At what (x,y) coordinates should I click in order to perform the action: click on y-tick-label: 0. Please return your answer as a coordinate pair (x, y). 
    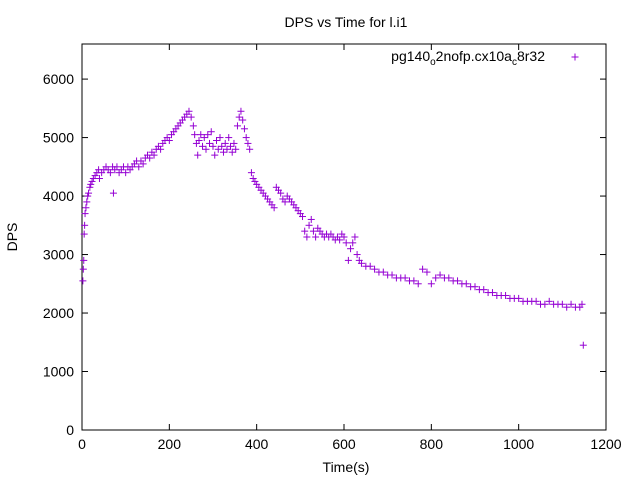
    Looking at the image, I should click on (70, 430).